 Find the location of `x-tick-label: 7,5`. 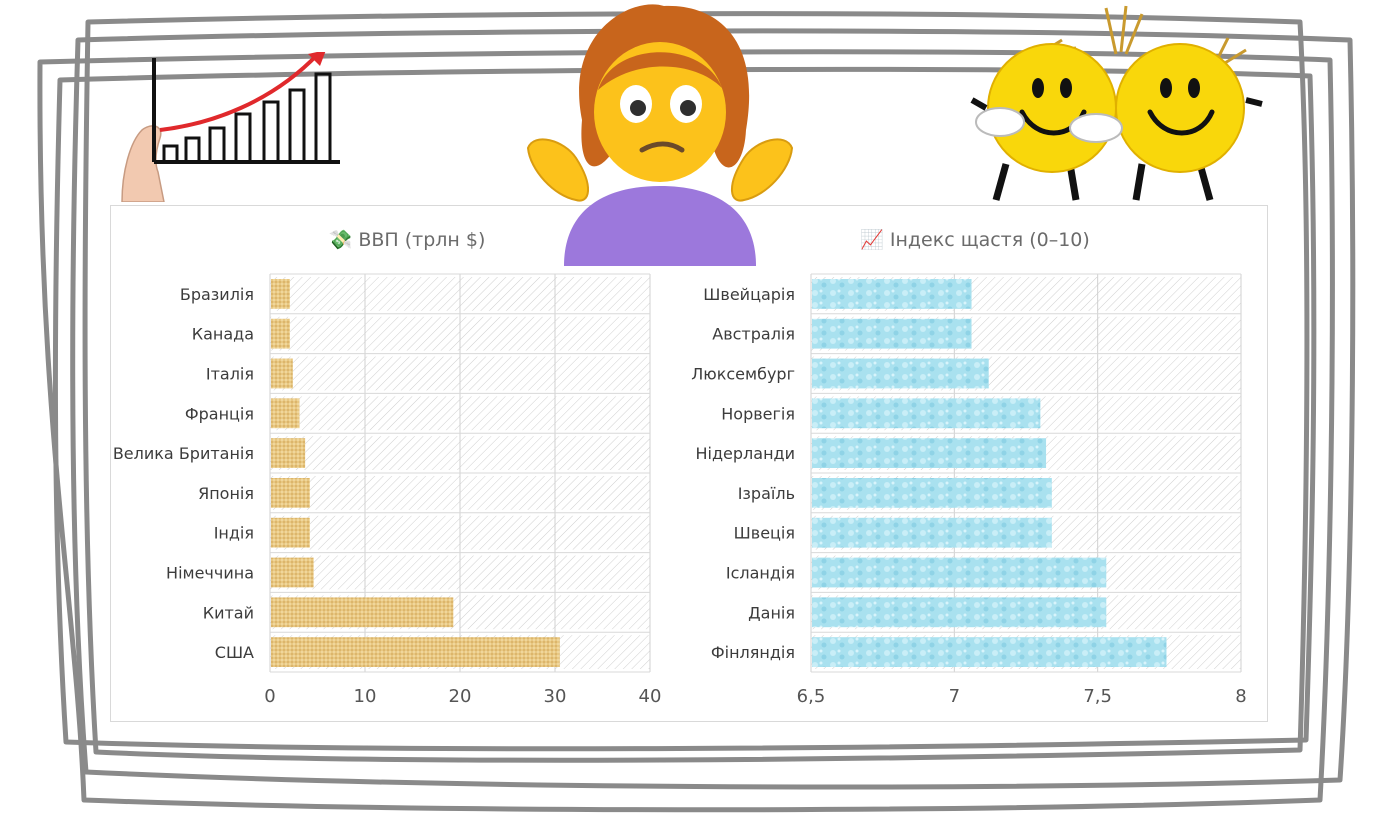

x-tick-label: 7,5 is located at coordinates (1097, 696).